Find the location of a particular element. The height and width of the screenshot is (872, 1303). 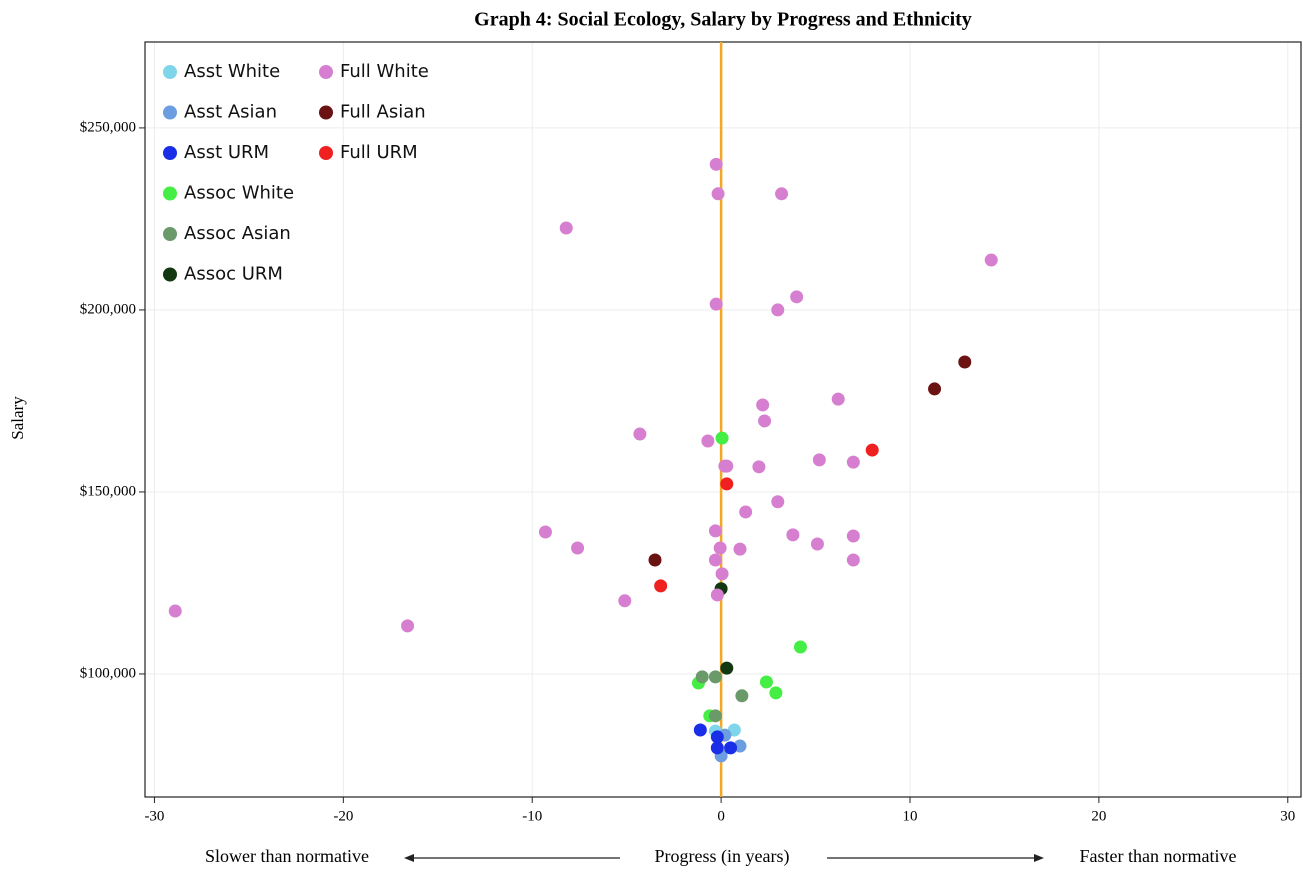

x-axis-label: Progress (in years) is located at coordinates (722, 856).